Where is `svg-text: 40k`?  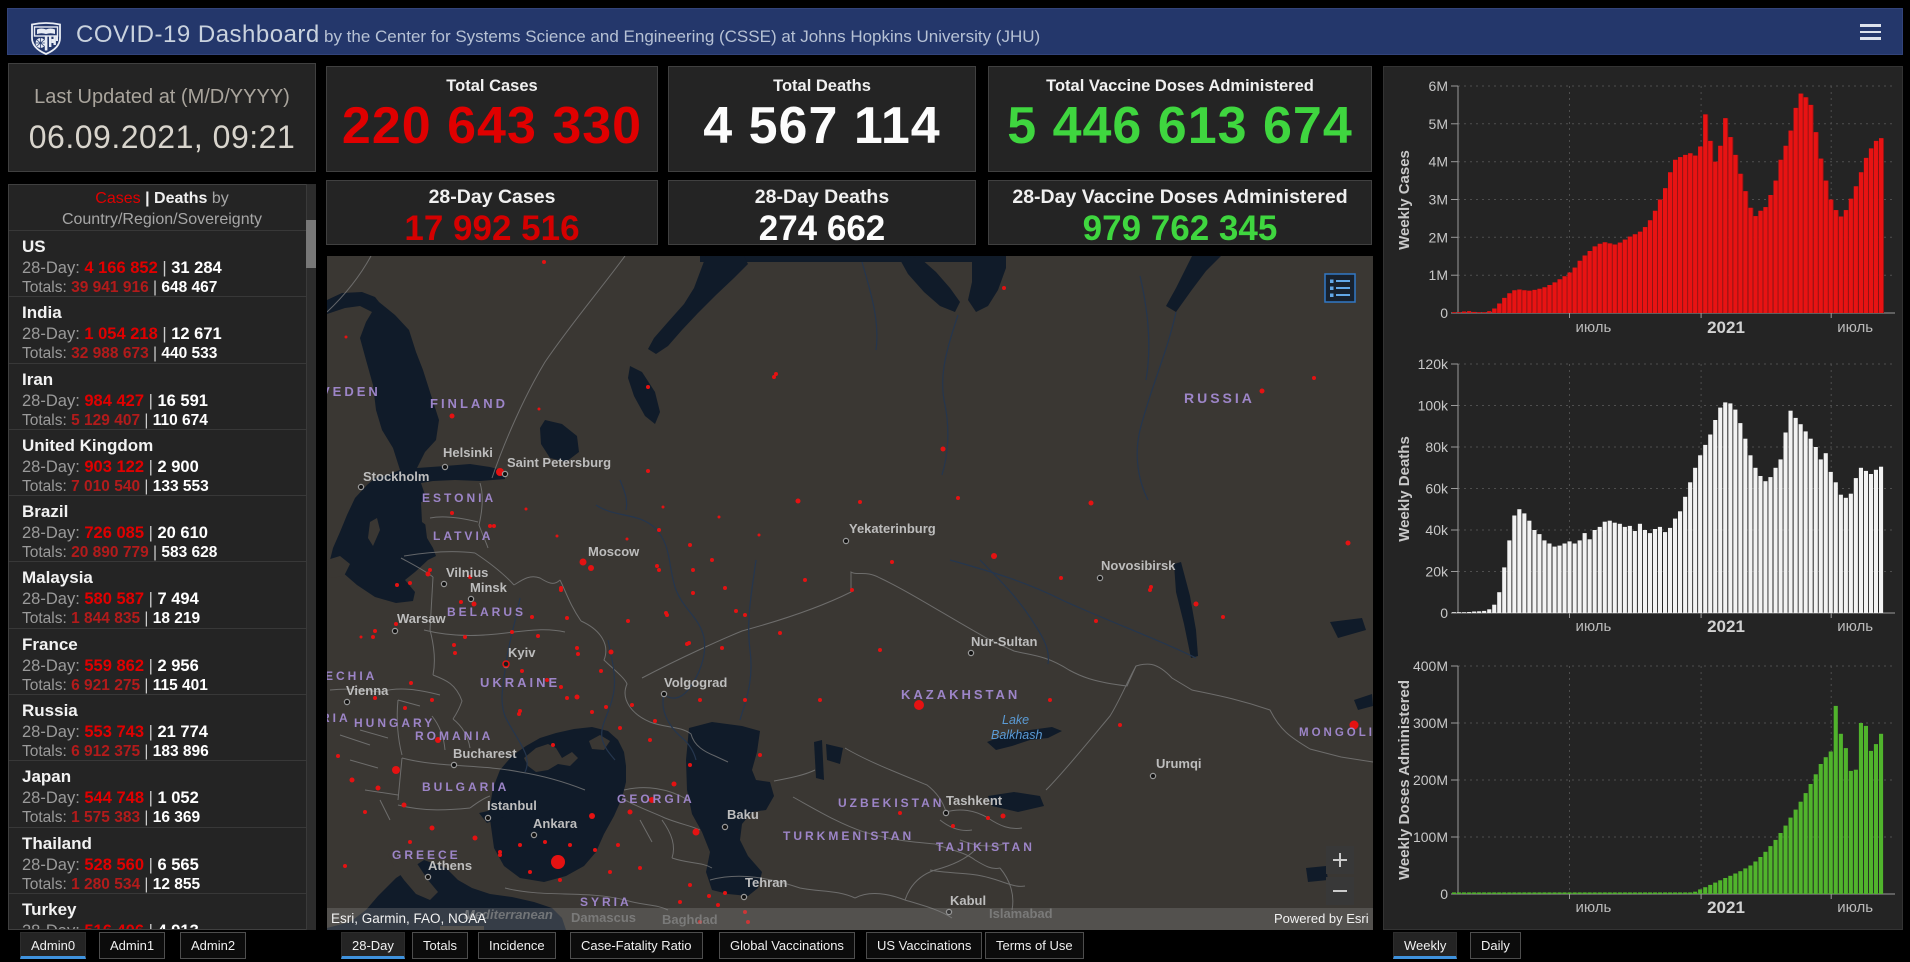
svg-text: 40k is located at coordinates (1437, 530).